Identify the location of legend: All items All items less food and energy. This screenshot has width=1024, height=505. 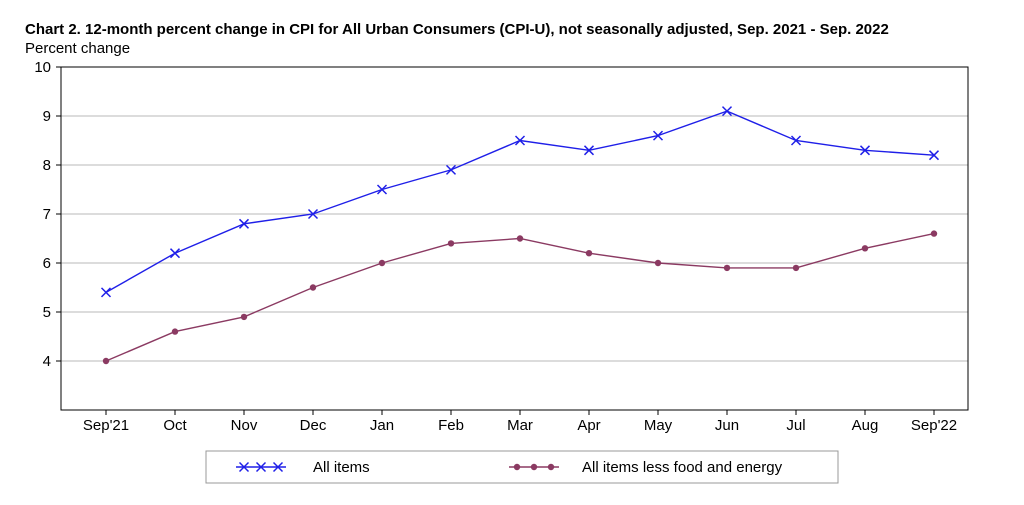
(522, 467).